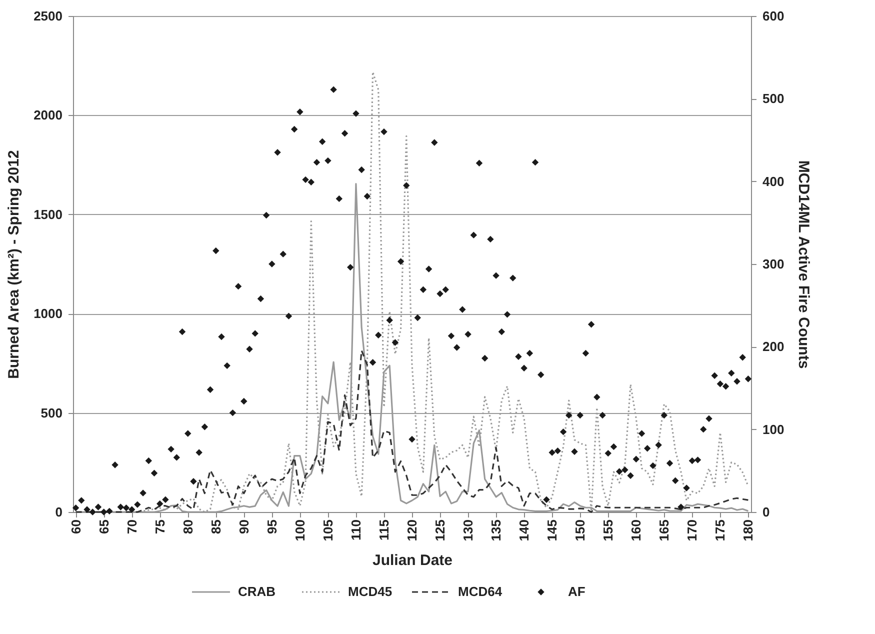 The height and width of the screenshot is (634, 875). What do you see at coordinates (577, 591) in the screenshot?
I see `legend-label: AF` at bounding box center [577, 591].